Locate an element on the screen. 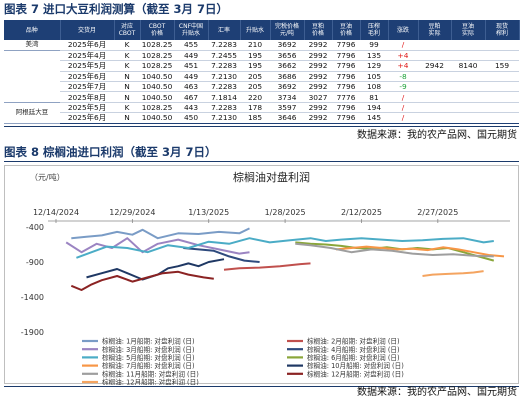 Image resolution: width=523 pixels, height=400 pixels. table-header-cell: CNF中国 升贴水 is located at coordinates (191, 30).